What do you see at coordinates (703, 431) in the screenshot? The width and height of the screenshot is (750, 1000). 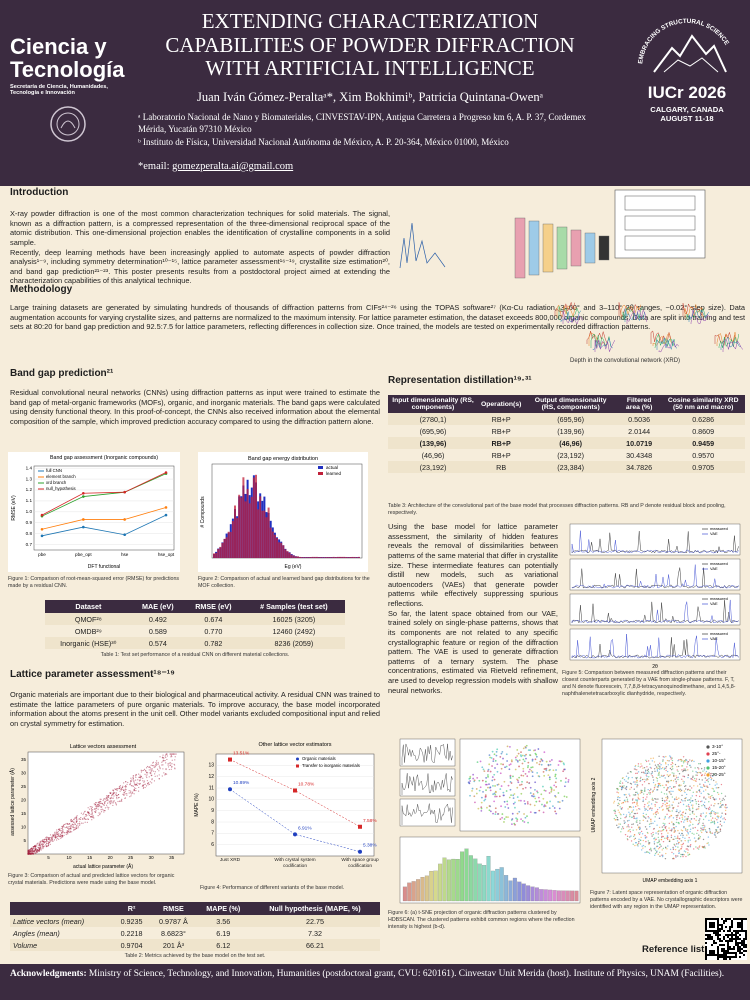 I see `cell: 0.8609` at bounding box center [703, 431].